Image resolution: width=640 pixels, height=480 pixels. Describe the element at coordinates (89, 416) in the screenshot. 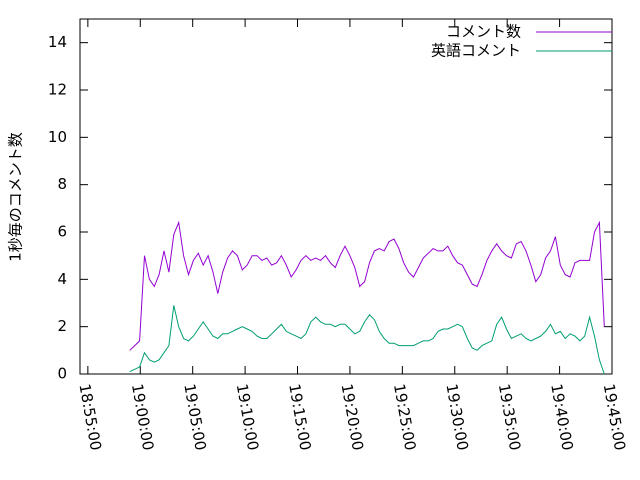

I see `x-tick-label: 18:55:00` at that location.